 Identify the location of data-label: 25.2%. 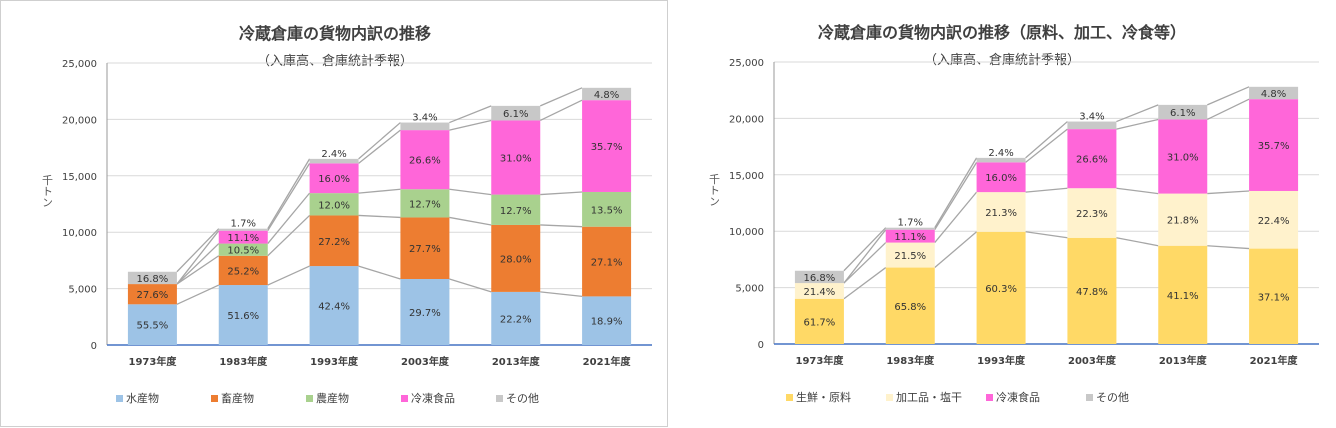
(243, 271).